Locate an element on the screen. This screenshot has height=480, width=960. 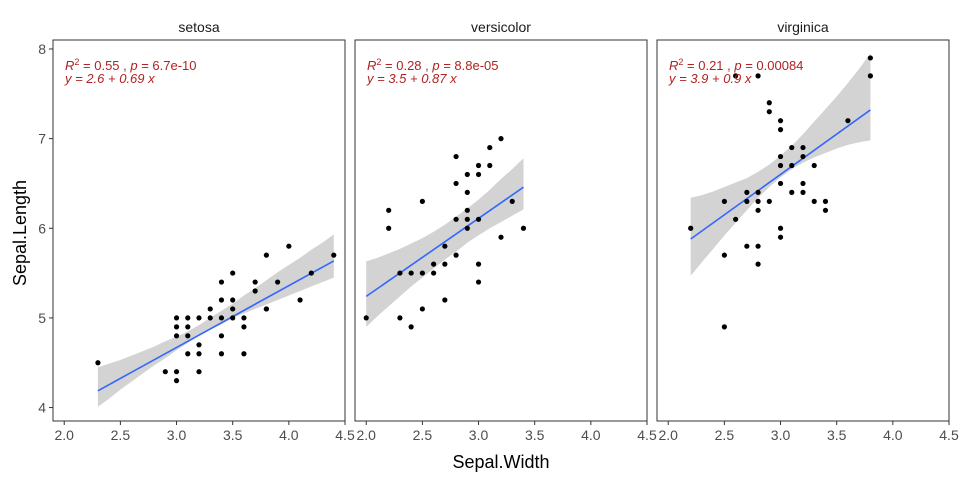
facet-strip is located at coordinates (803, 27).